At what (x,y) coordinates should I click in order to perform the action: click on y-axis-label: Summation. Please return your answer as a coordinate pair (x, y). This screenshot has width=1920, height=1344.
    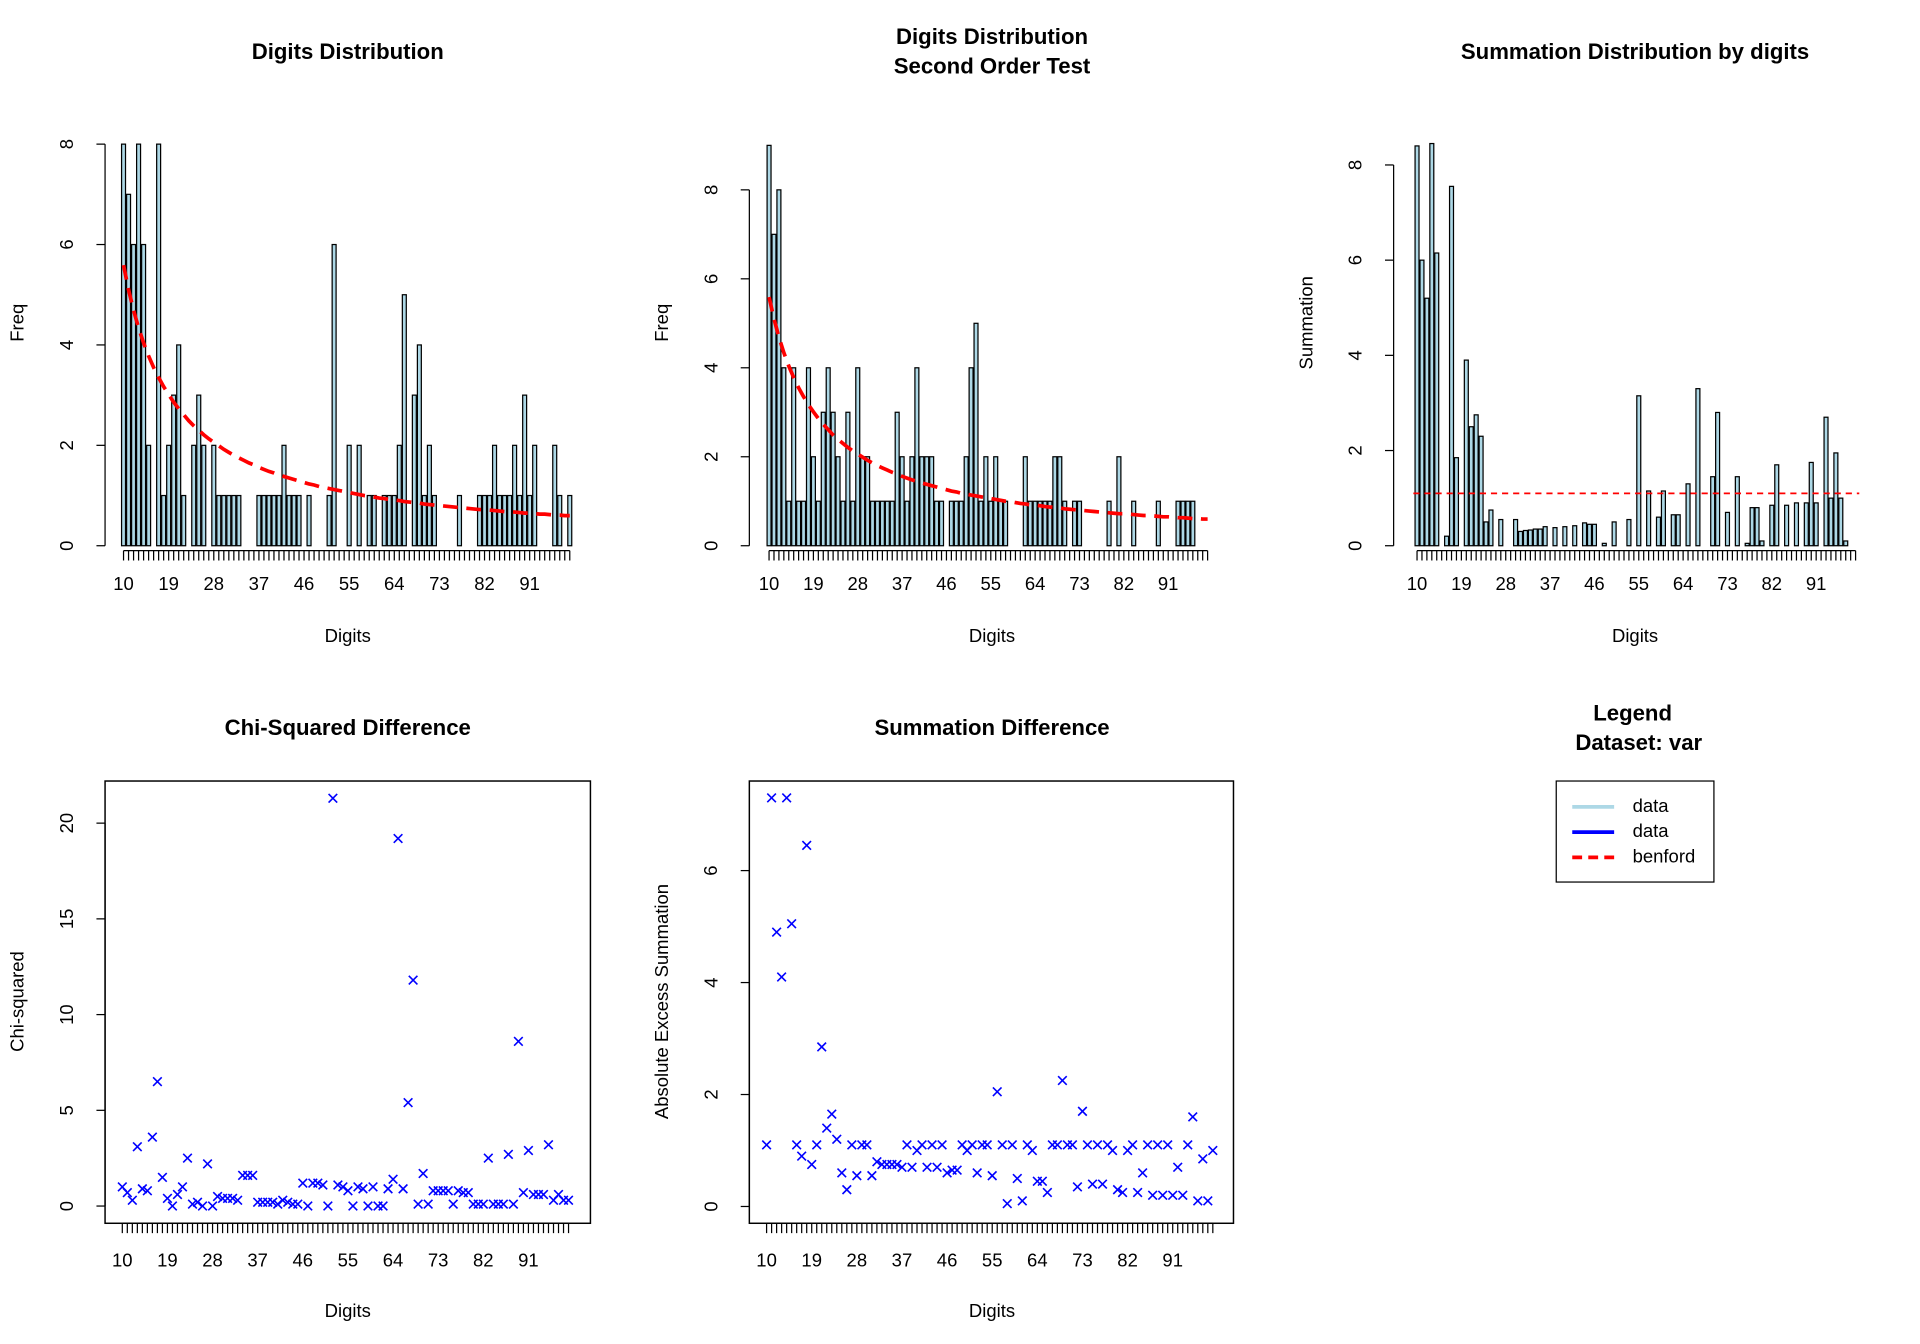
    Looking at the image, I should click on (1305, 322).